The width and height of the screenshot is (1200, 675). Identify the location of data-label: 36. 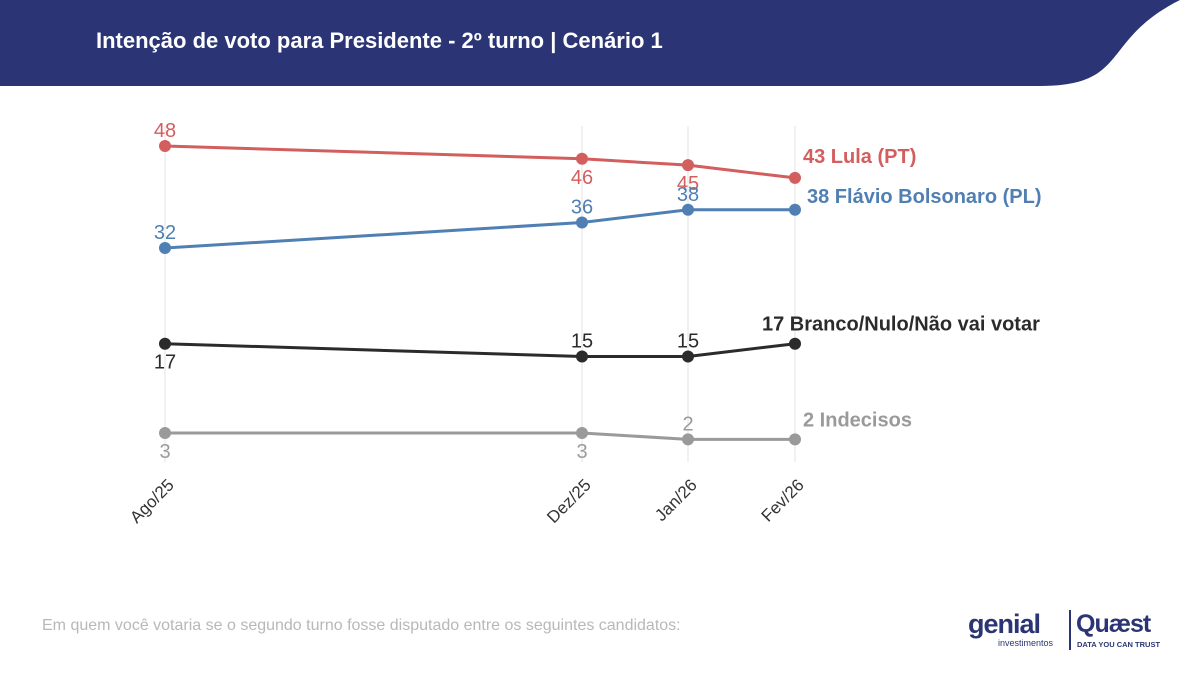
(582, 208).